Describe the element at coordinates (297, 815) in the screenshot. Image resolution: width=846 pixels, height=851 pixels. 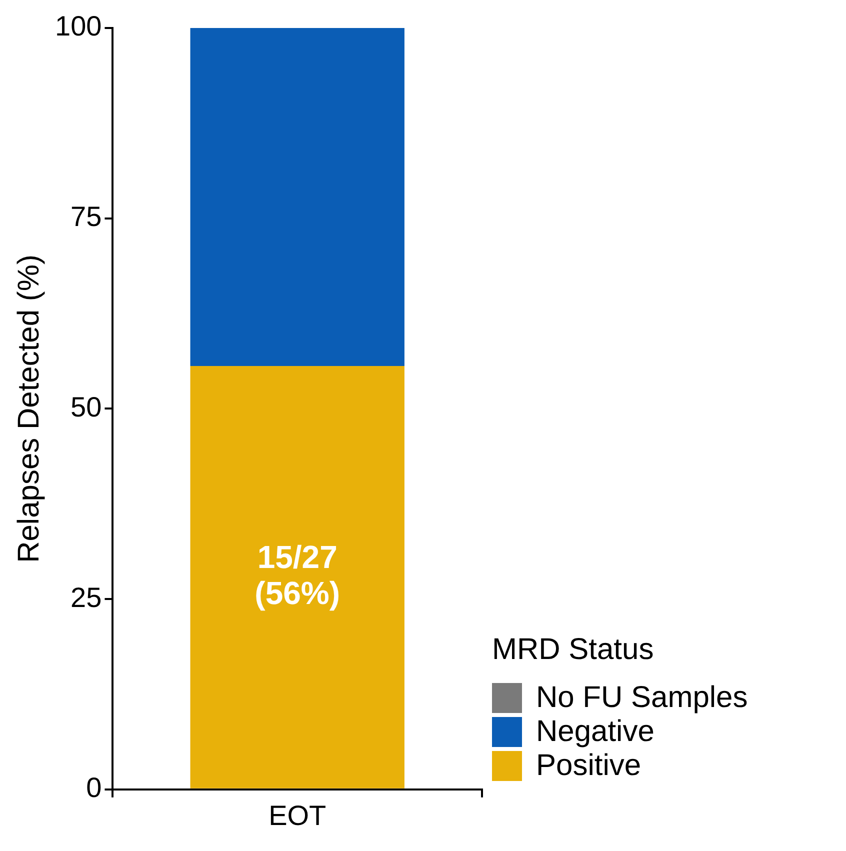
I see `x-tick-label: EOT` at that location.